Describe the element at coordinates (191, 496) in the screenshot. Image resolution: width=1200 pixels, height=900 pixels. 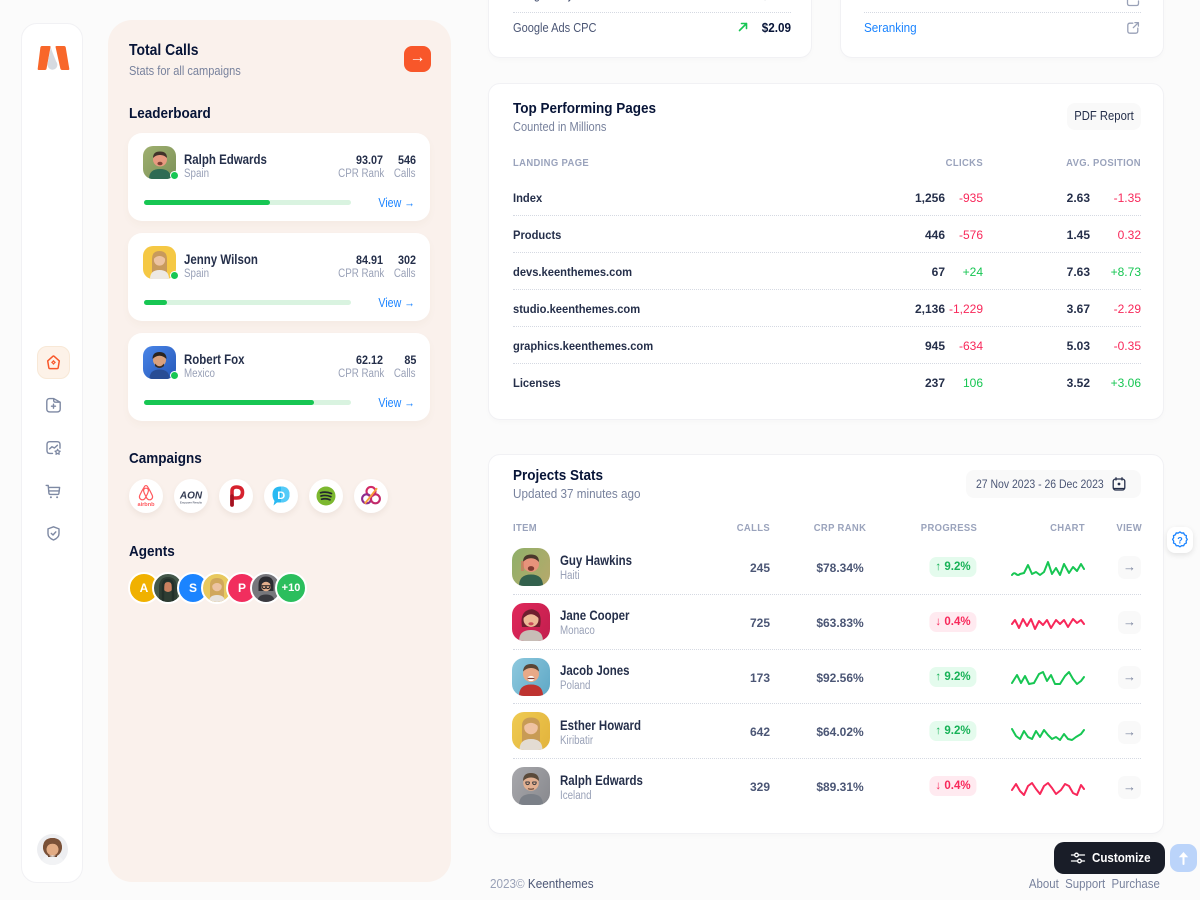
I see `svg-text: AON` at that location.